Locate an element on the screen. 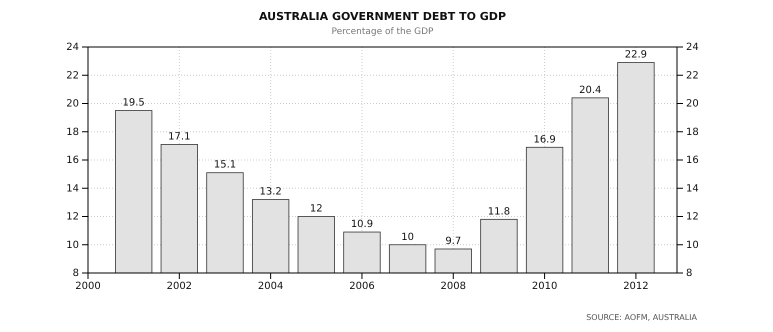  y-tick-label: 22 is located at coordinates (72, 76).